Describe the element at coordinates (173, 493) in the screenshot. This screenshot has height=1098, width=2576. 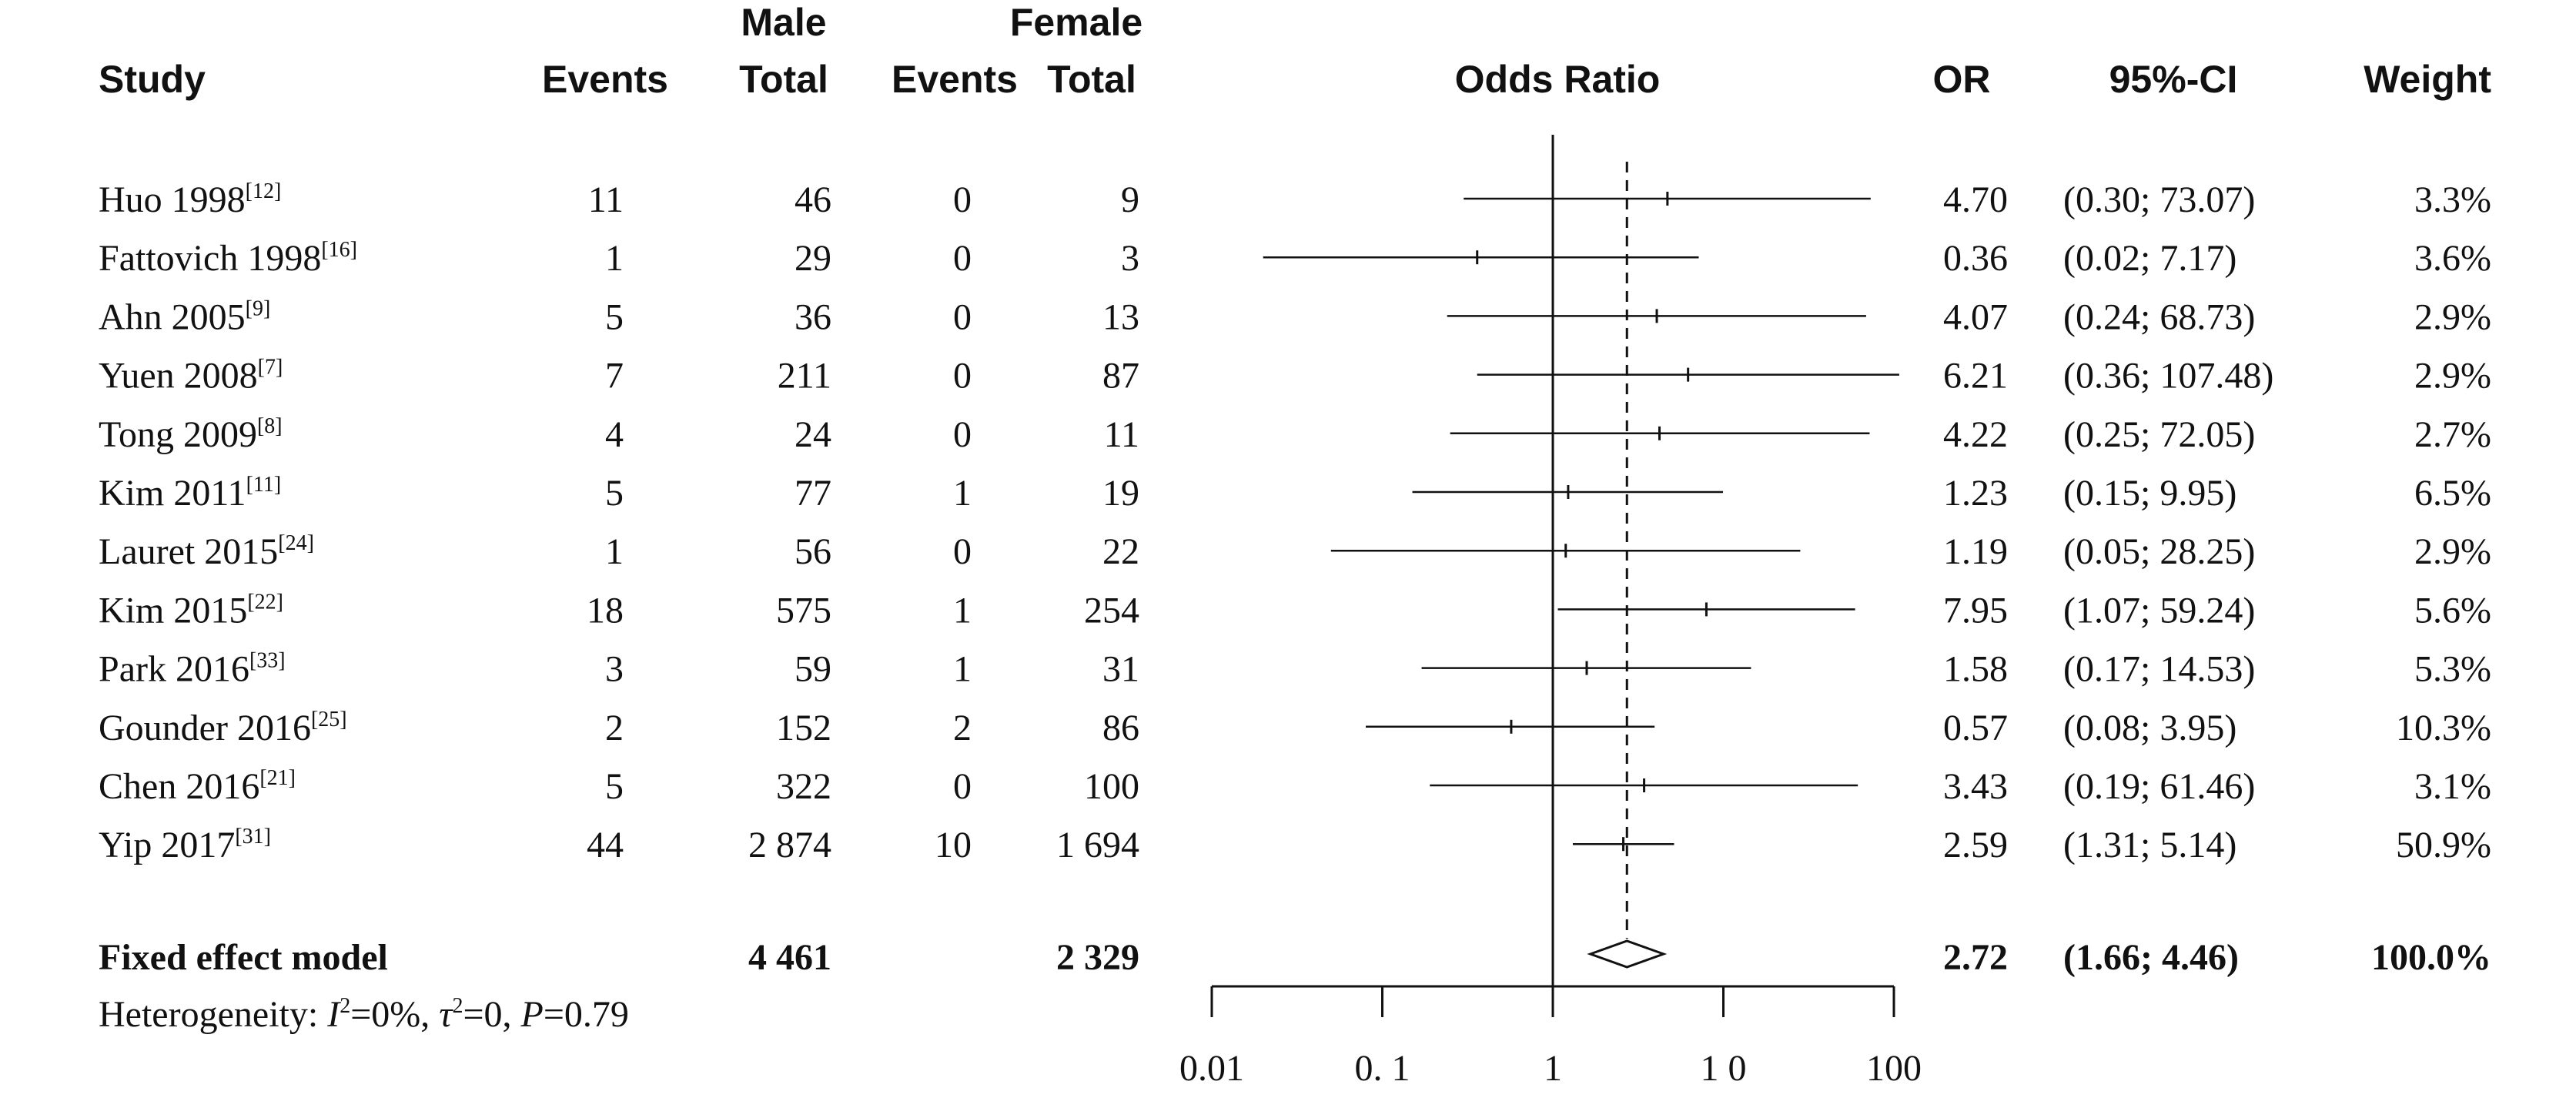
I see `study-label: Kim 2011` at that location.